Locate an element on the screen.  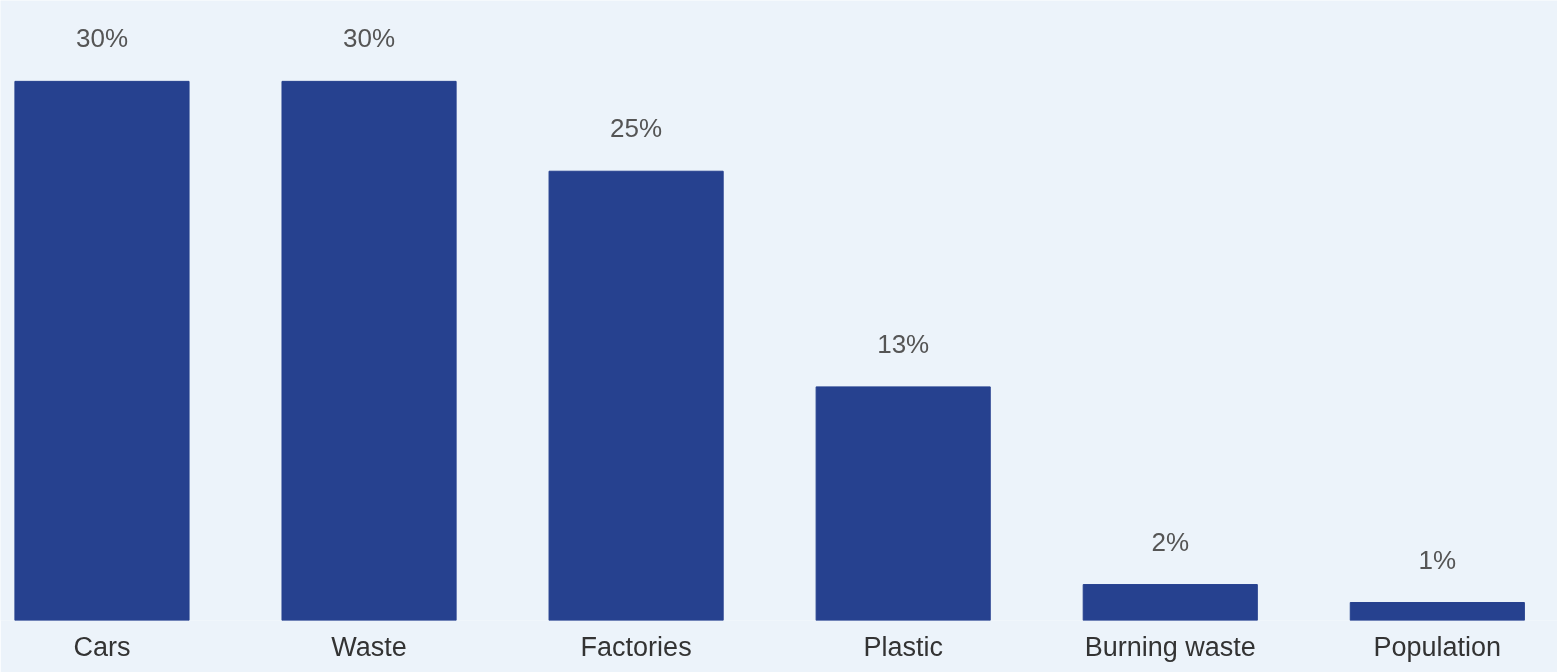
x-tick-label: Waste is located at coordinates (369, 646).